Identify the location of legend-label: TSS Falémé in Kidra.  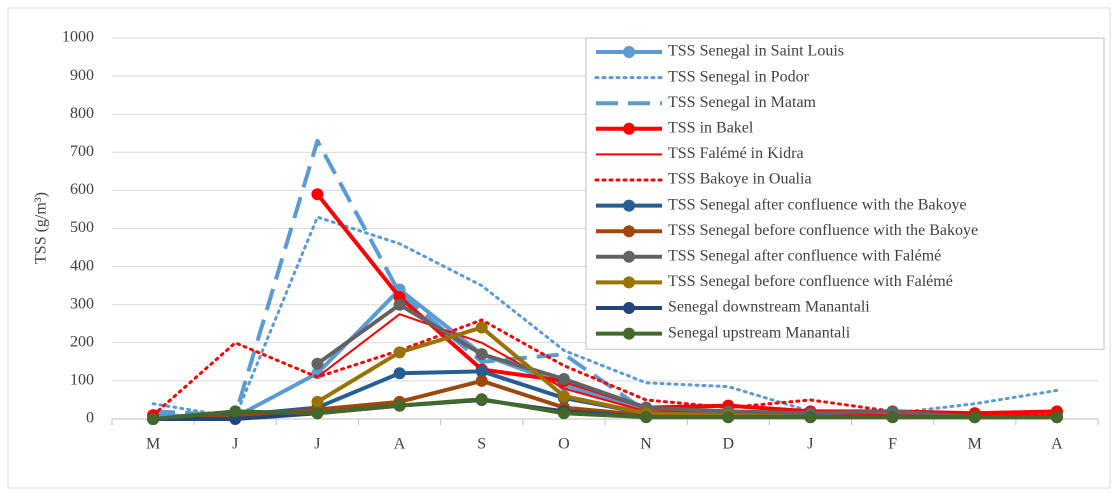
(736, 153).